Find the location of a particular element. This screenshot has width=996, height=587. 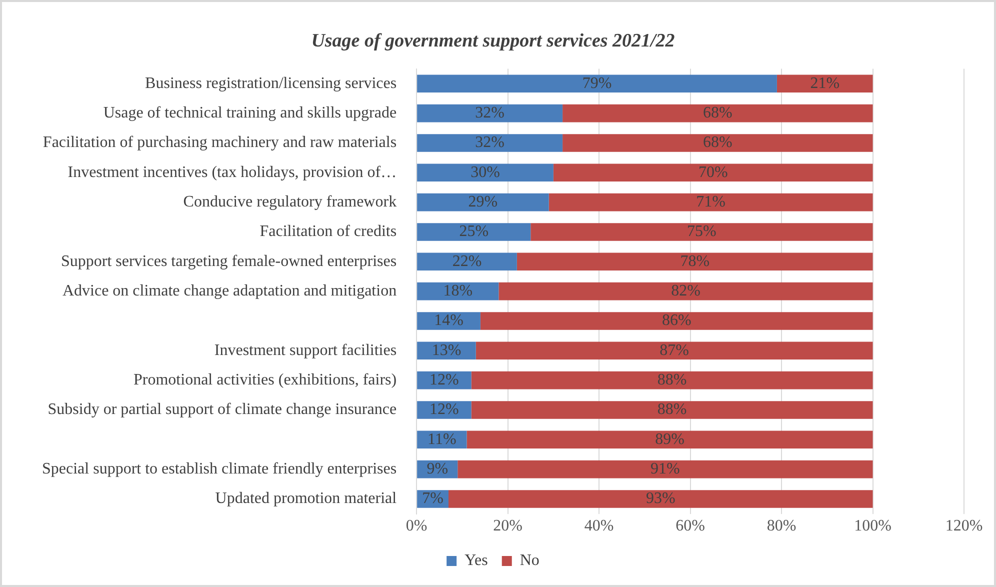

data-label: 75% is located at coordinates (701, 231).